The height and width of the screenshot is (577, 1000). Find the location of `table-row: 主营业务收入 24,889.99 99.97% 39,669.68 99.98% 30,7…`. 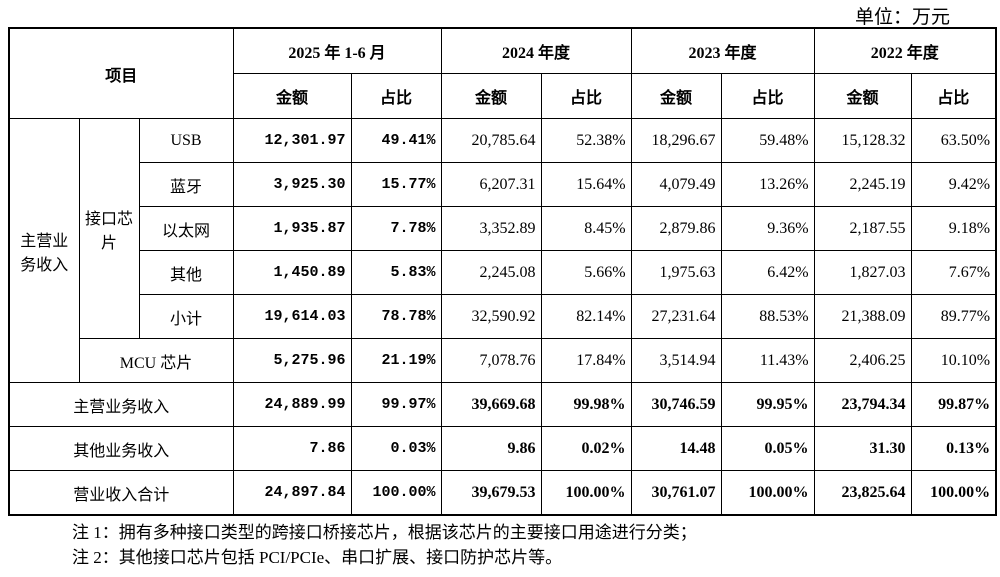

table-row: 主营业务收入 24,889.99 99.97% 39,669.68 99.98% 30,7… is located at coordinates (502, 404).